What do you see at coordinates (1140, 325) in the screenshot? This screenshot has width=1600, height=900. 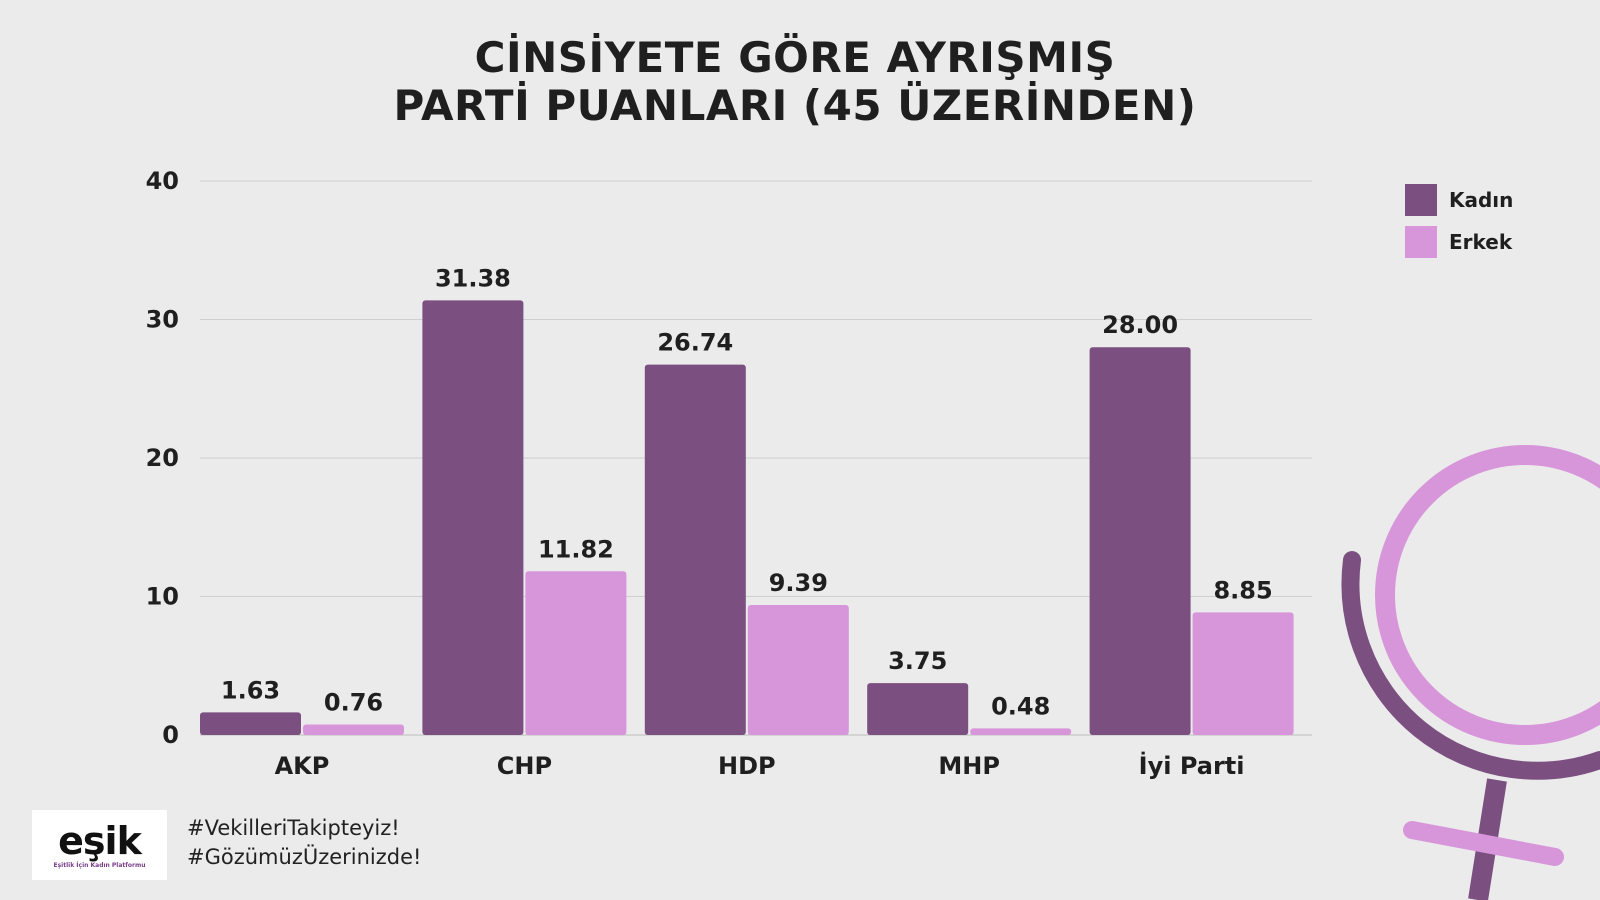 I see `value-label: 28.00` at bounding box center [1140, 325].